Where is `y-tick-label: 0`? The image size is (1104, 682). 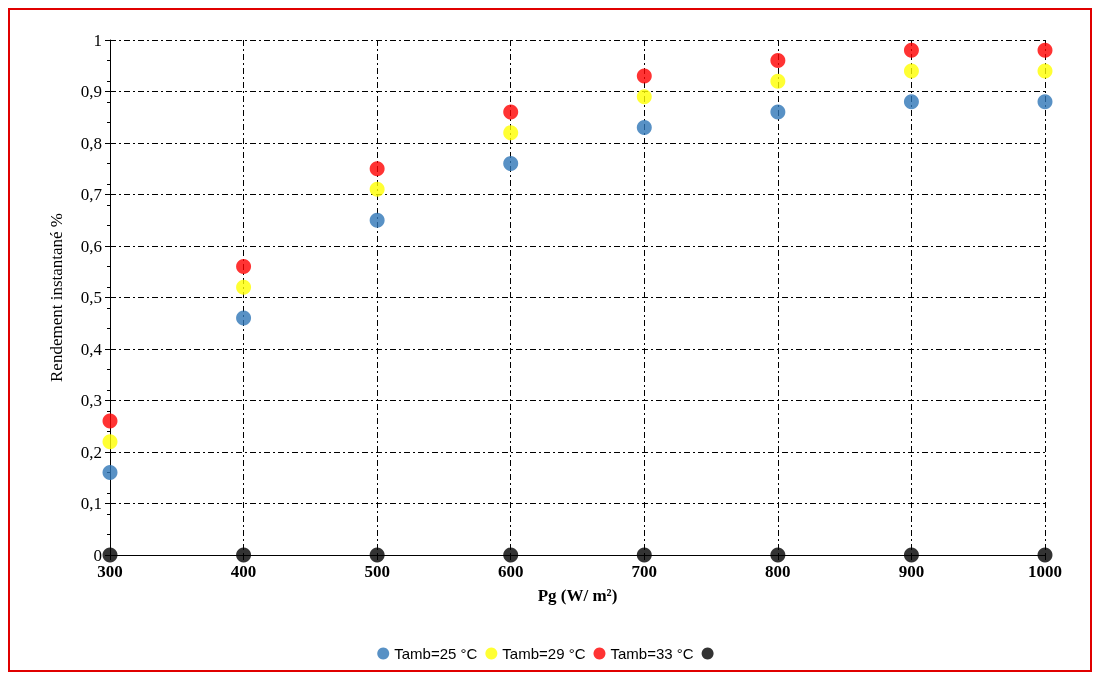 y-tick-label: 0 is located at coordinates (97, 555).